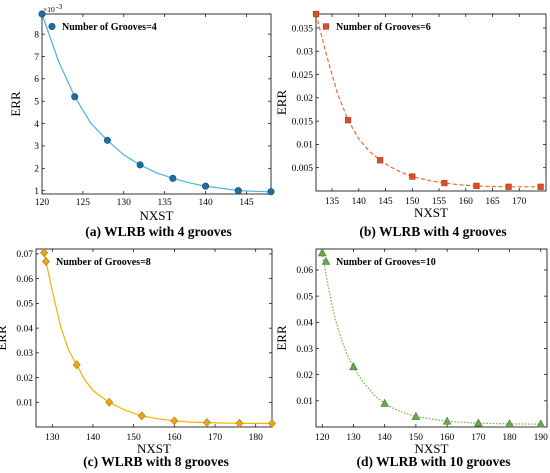 The width and height of the screenshot is (550, 473). What do you see at coordinates (304, 271) in the screenshot?
I see `y-tick-label: 0.06` at bounding box center [304, 271].